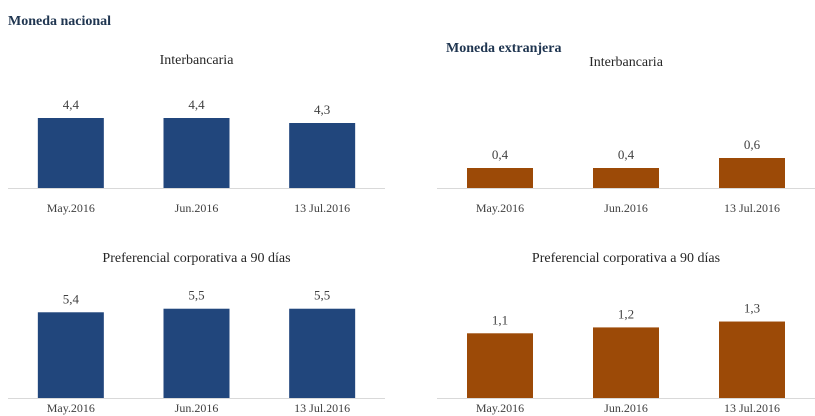  What do you see at coordinates (626, 313) in the screenshot?
I see `value-label: 1,2` at bounding box center [626, 313].